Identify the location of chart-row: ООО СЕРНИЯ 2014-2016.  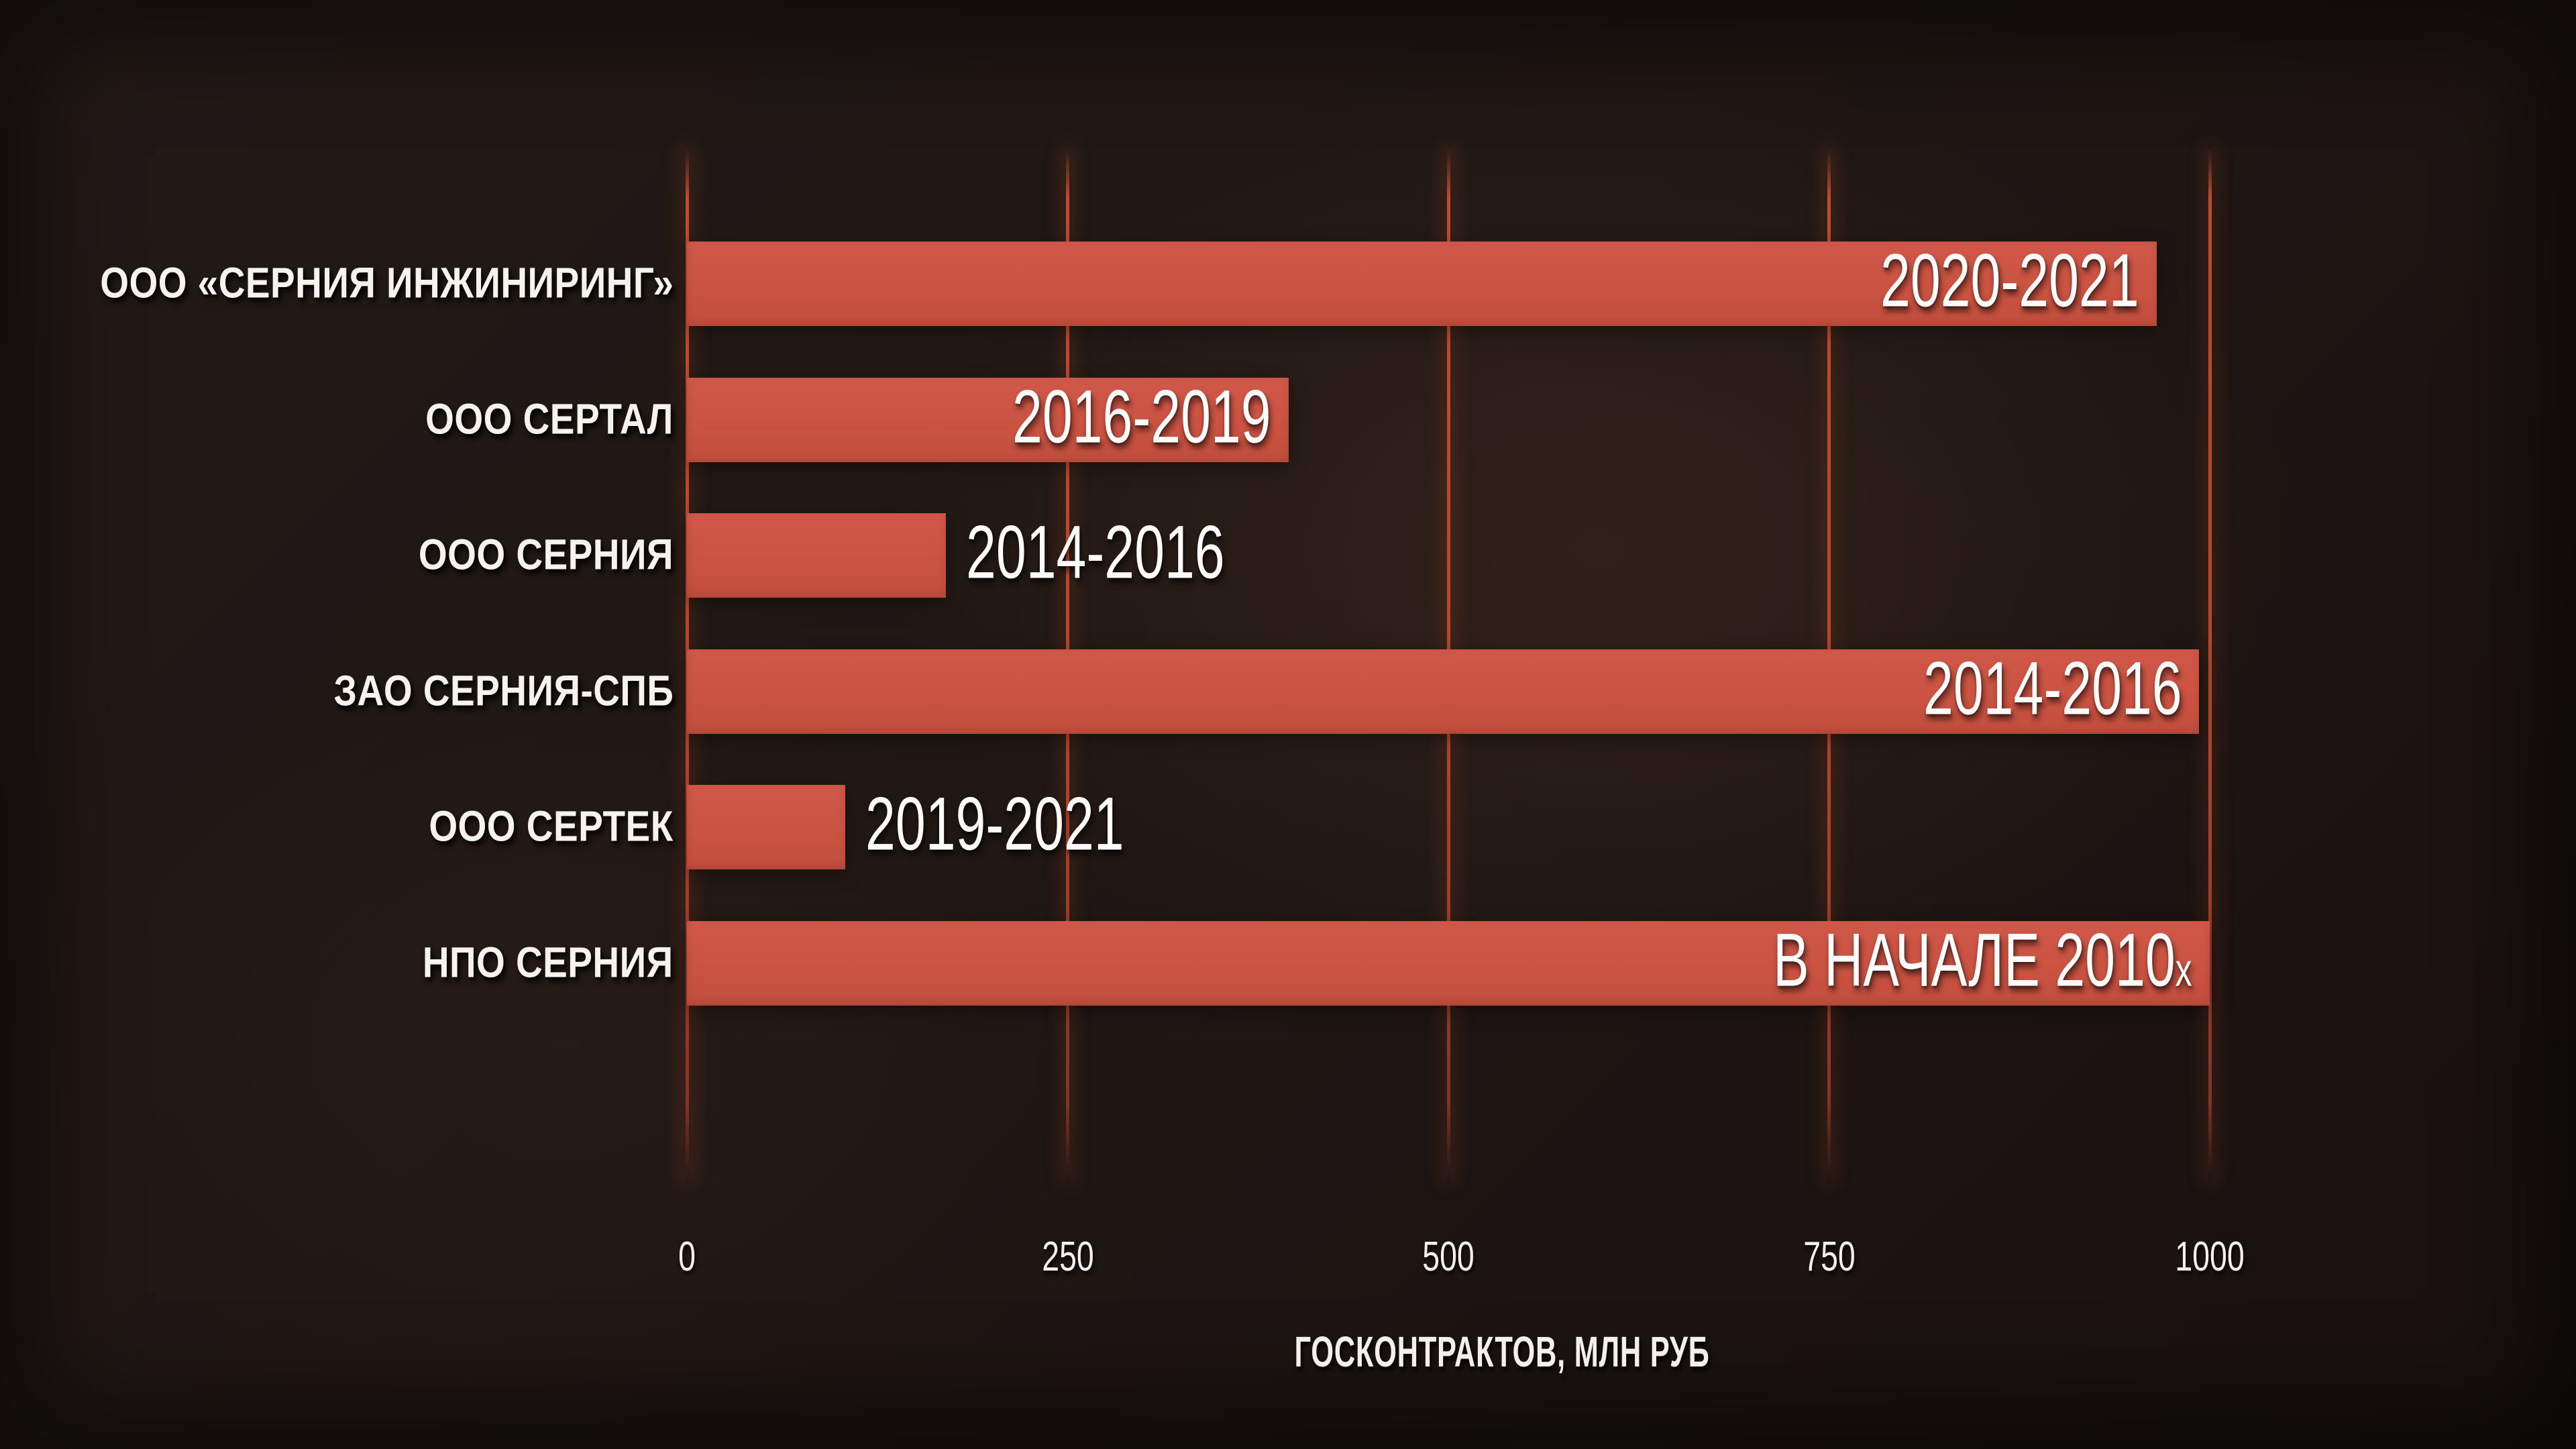
(1288, 554).